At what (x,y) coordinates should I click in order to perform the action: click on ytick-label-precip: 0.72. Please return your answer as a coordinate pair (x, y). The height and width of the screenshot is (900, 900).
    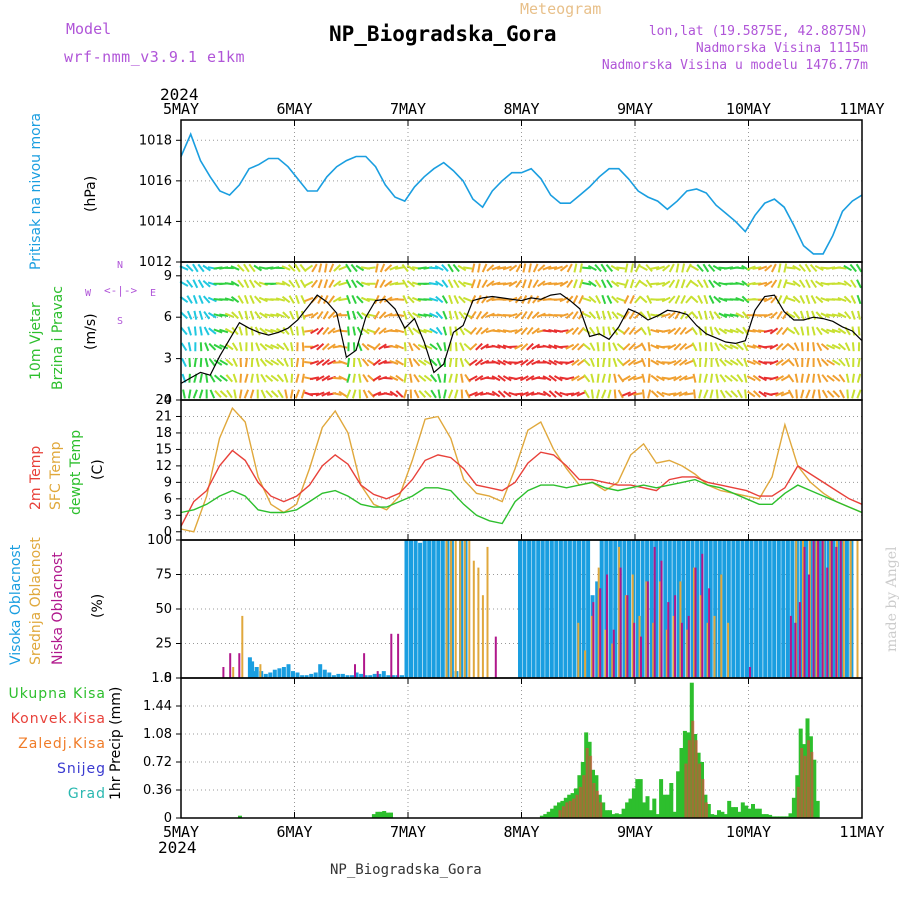
    Looking at the image, I should click on (157, 762).